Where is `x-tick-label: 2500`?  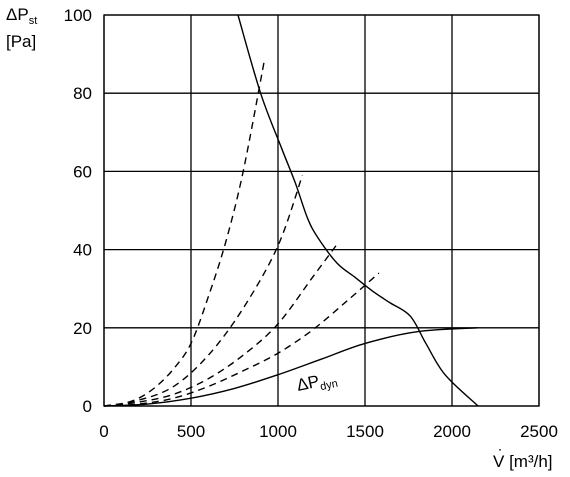
x-tick-label: 2500 is located at coordinates (539, 431).